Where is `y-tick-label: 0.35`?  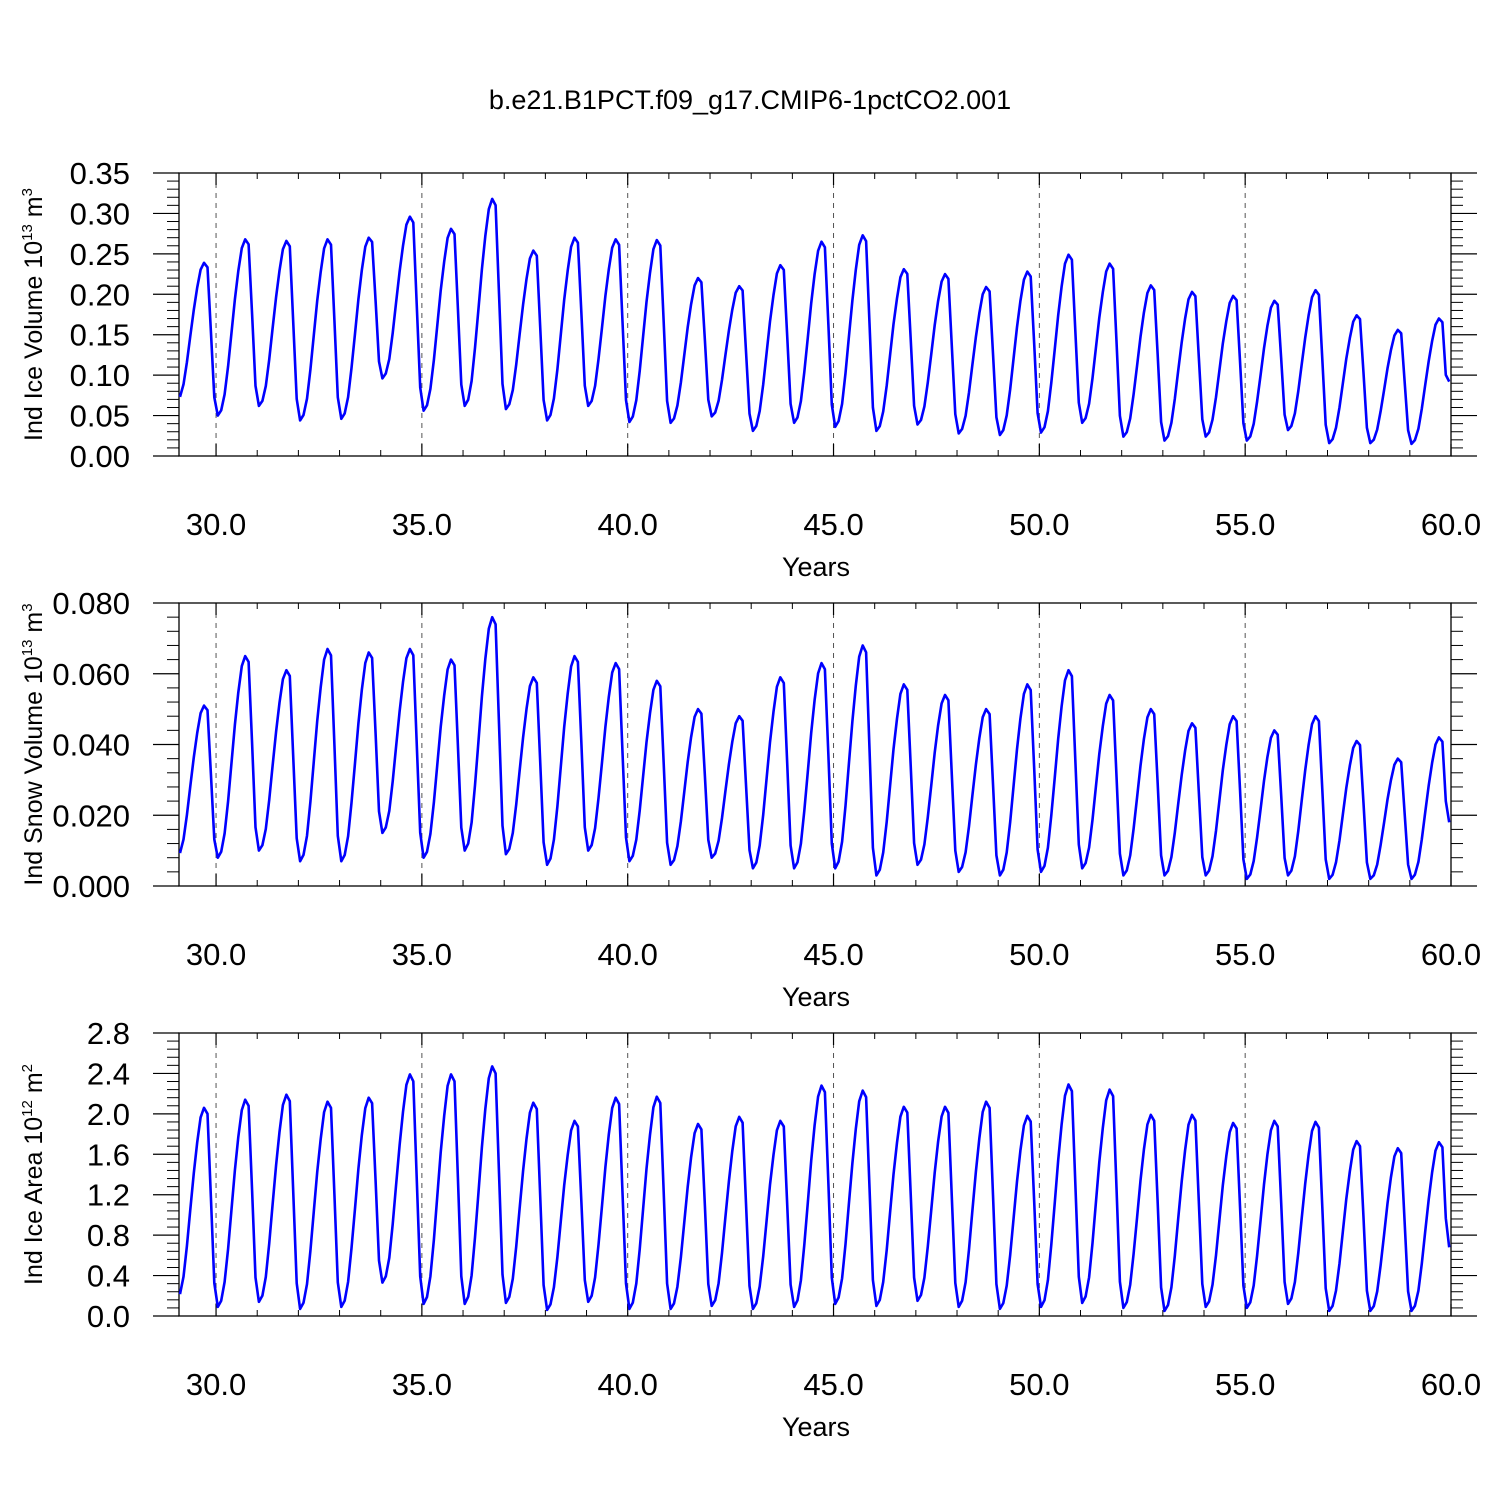 y-tick-label: 0.35 is located at coordinates (100, 173).